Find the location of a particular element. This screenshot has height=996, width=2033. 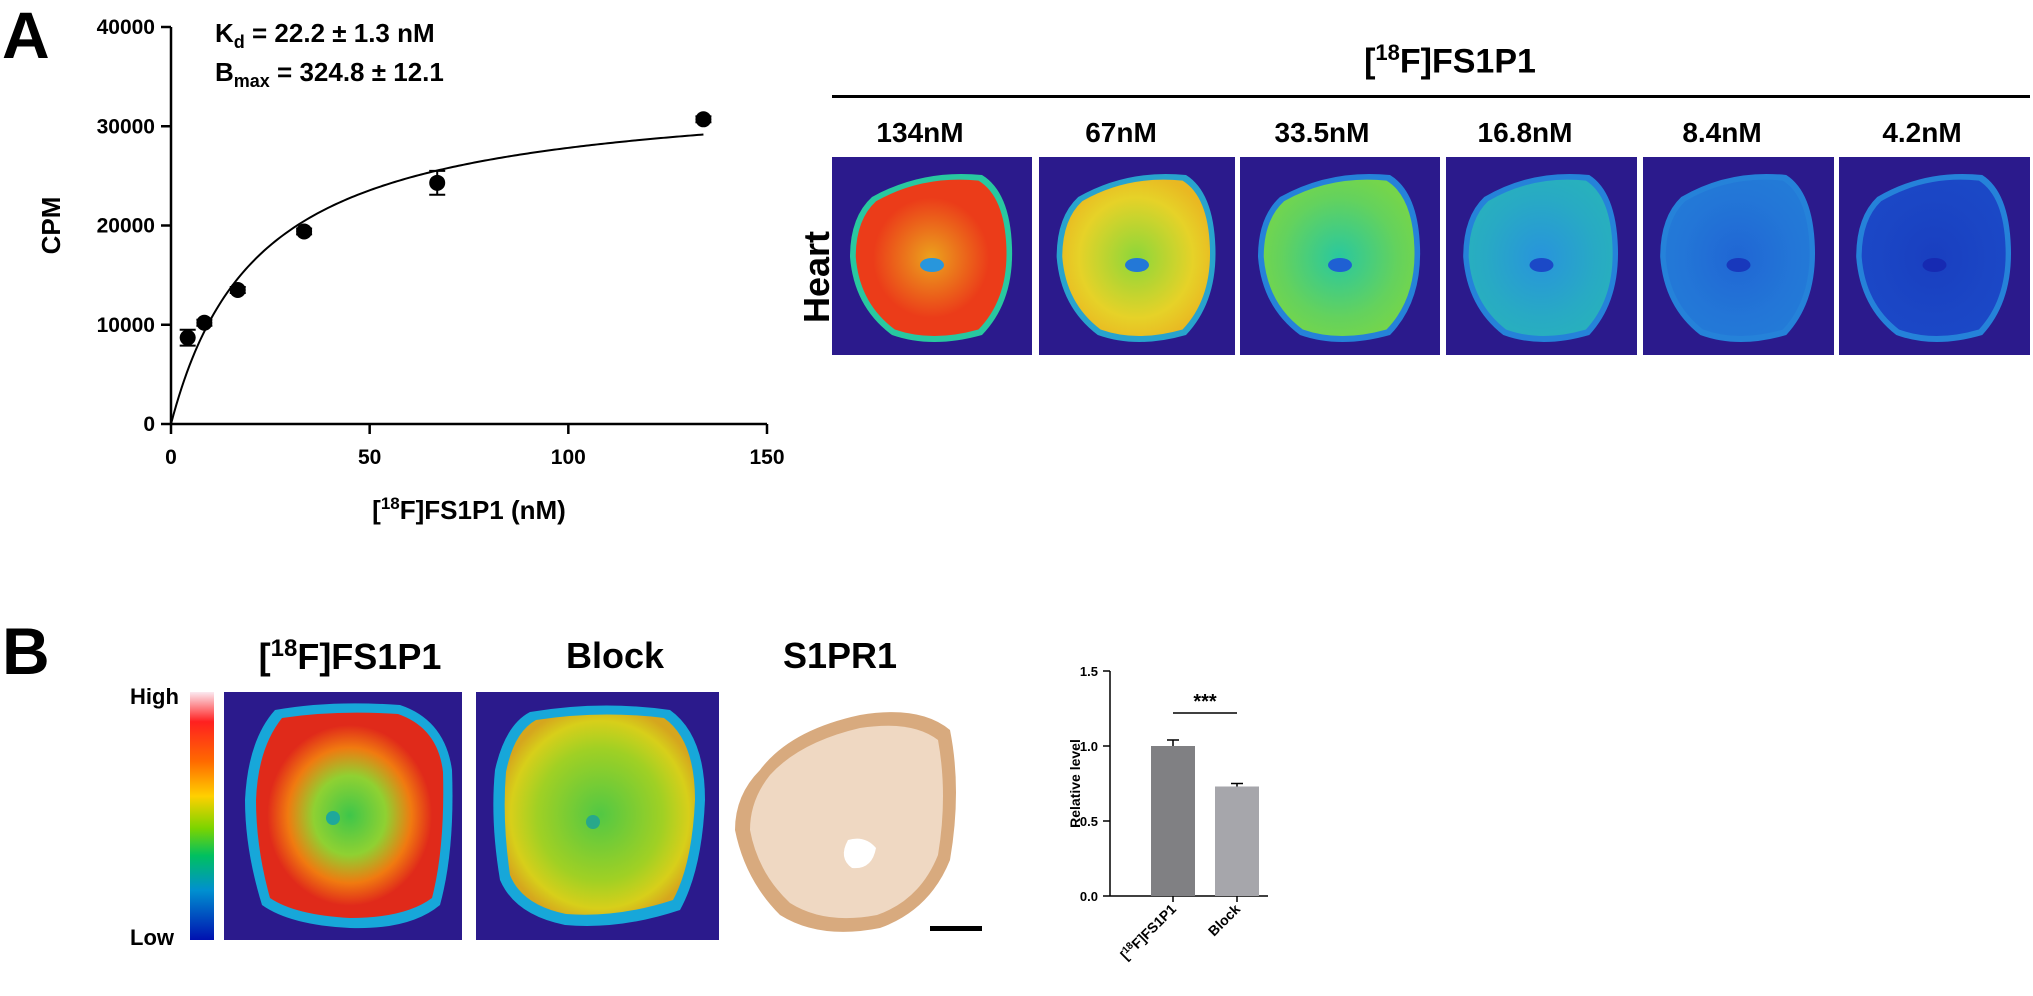

x-tick-label: 0 is located at coordinates (171, 457).